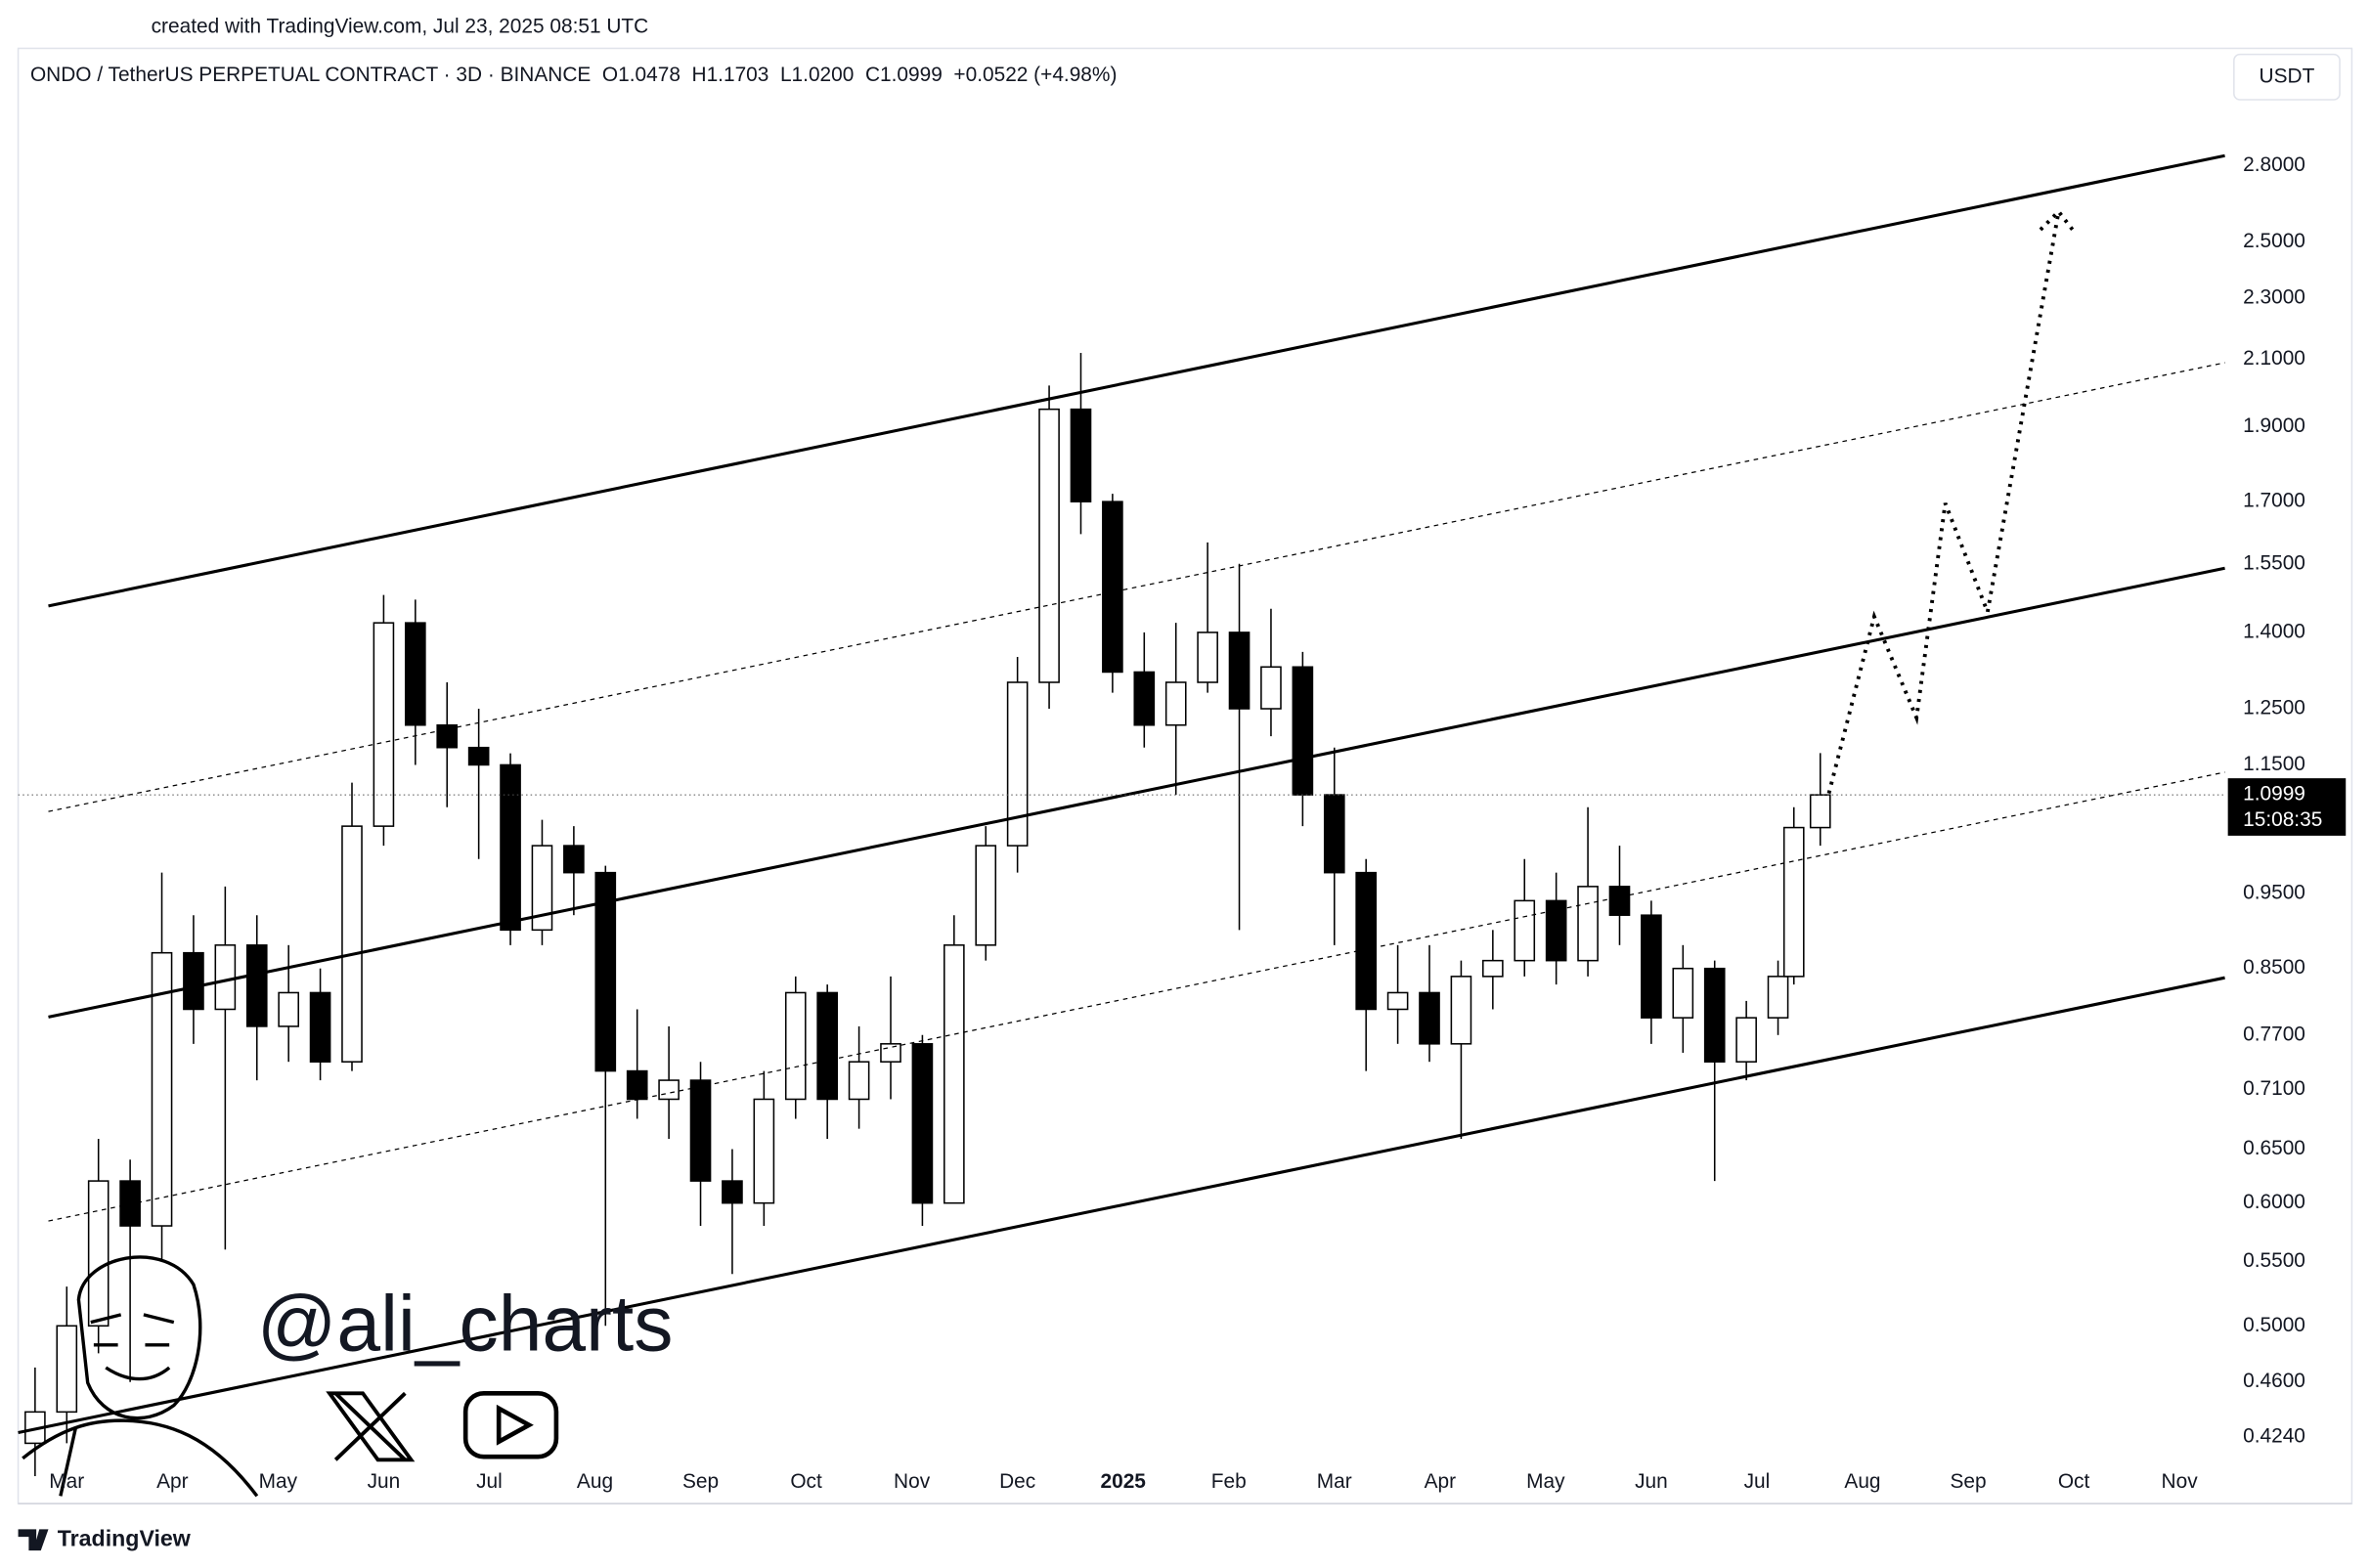  What do you see at coordinates (125, 1537) in the screenshot?
I see `brand-name: TradingView` at bounding box center [125, 1537].